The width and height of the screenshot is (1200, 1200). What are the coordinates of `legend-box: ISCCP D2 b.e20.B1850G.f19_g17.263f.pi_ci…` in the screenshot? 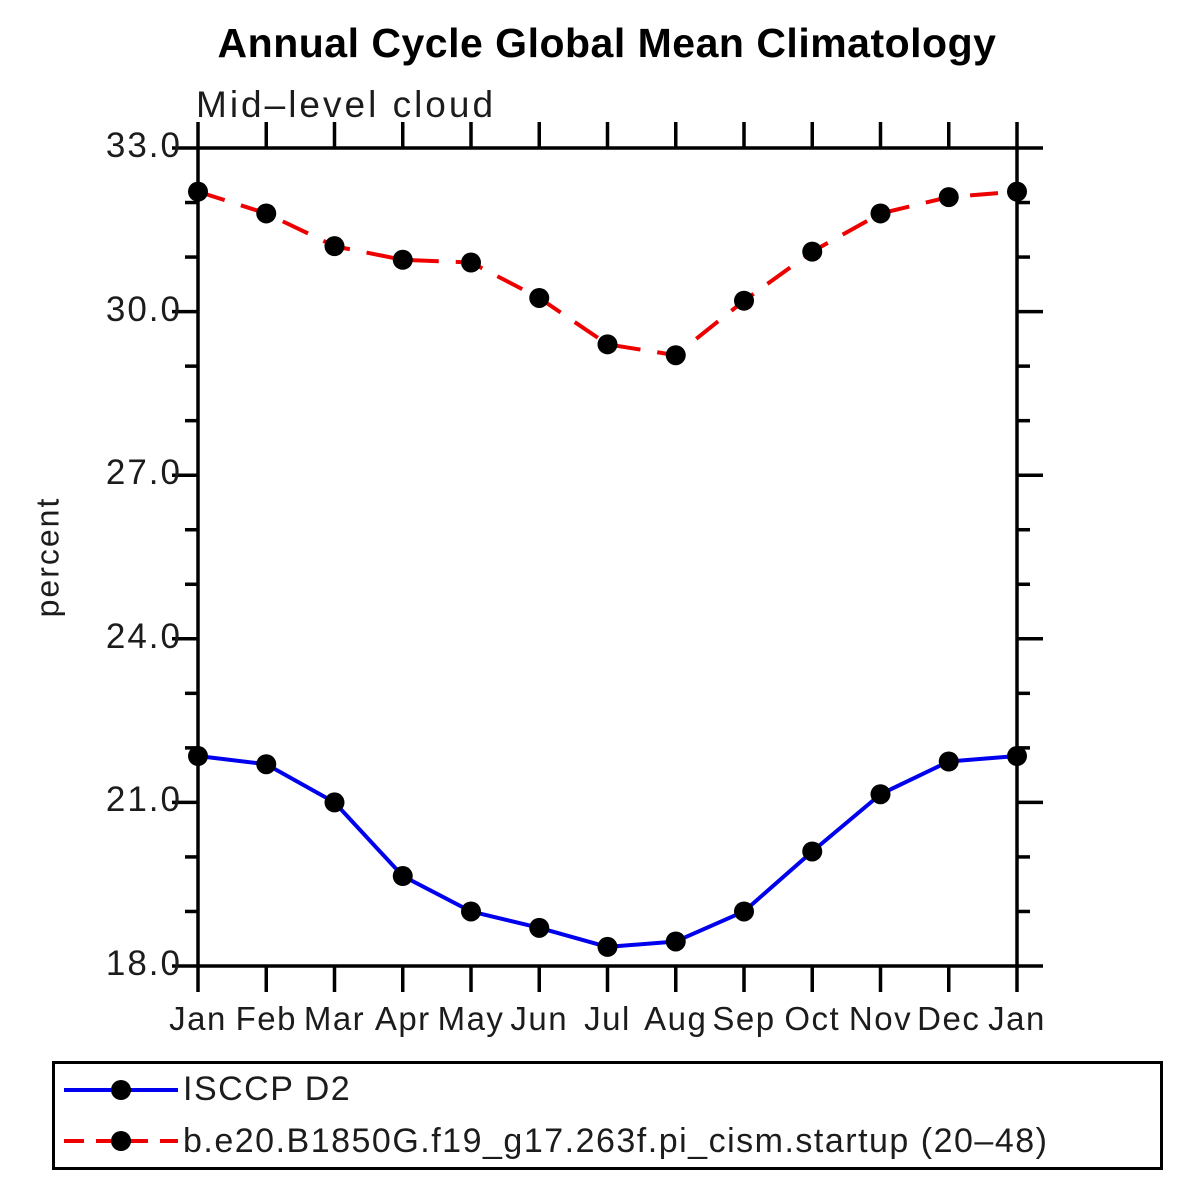 It's located at (607, 1115).